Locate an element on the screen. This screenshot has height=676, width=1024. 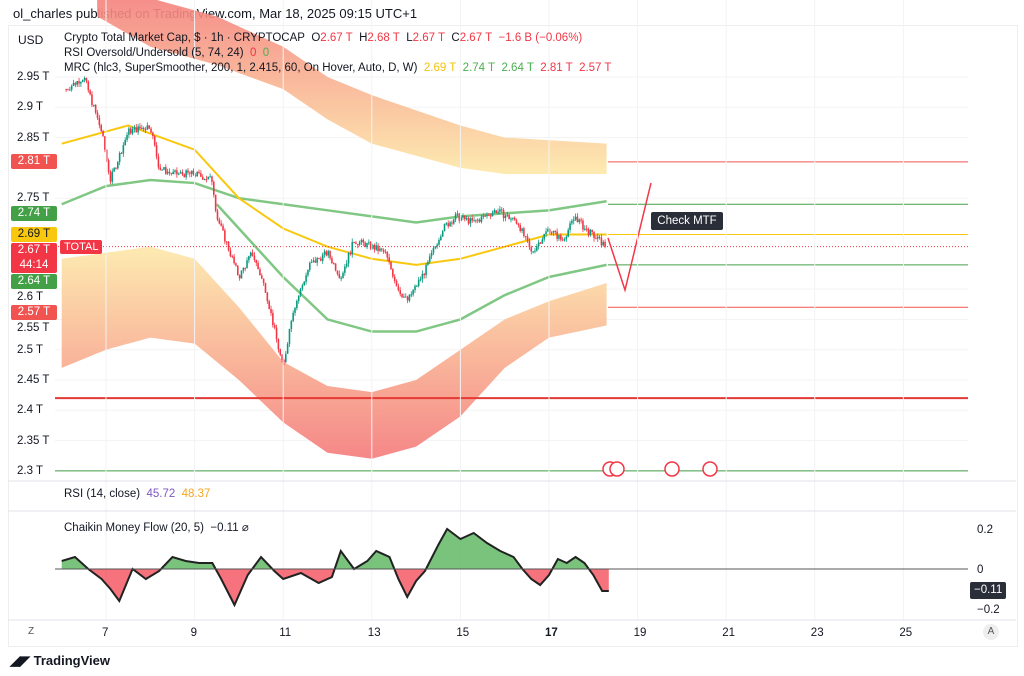
time-tick: 11 is located at coordinates (285, 633).